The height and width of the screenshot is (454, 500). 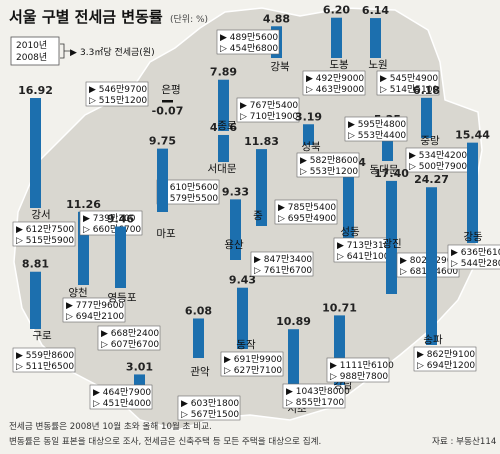 I want to click on price-2010-종로: ▶ 767만5400, so click(x=269, y=105).